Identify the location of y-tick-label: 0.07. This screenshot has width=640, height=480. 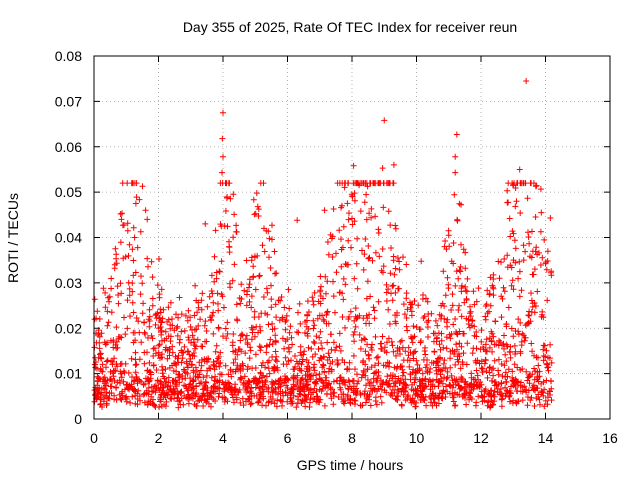
(68, 101).